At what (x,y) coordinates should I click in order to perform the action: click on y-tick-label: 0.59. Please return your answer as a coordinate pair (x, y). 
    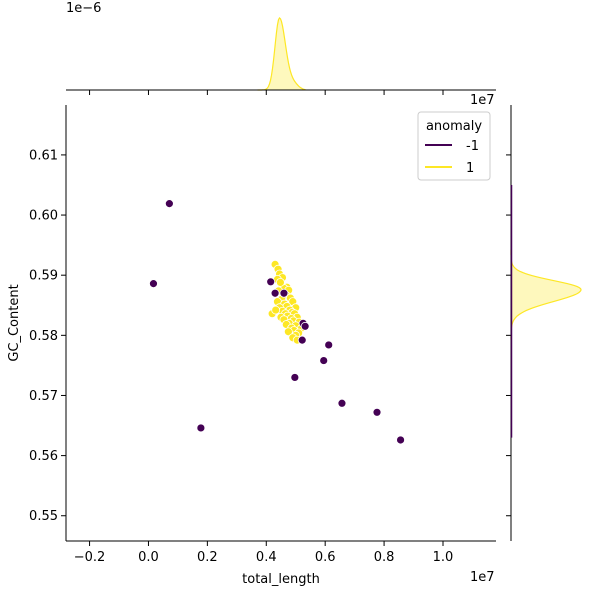
    Looking at the image, I should click on (43, 276).